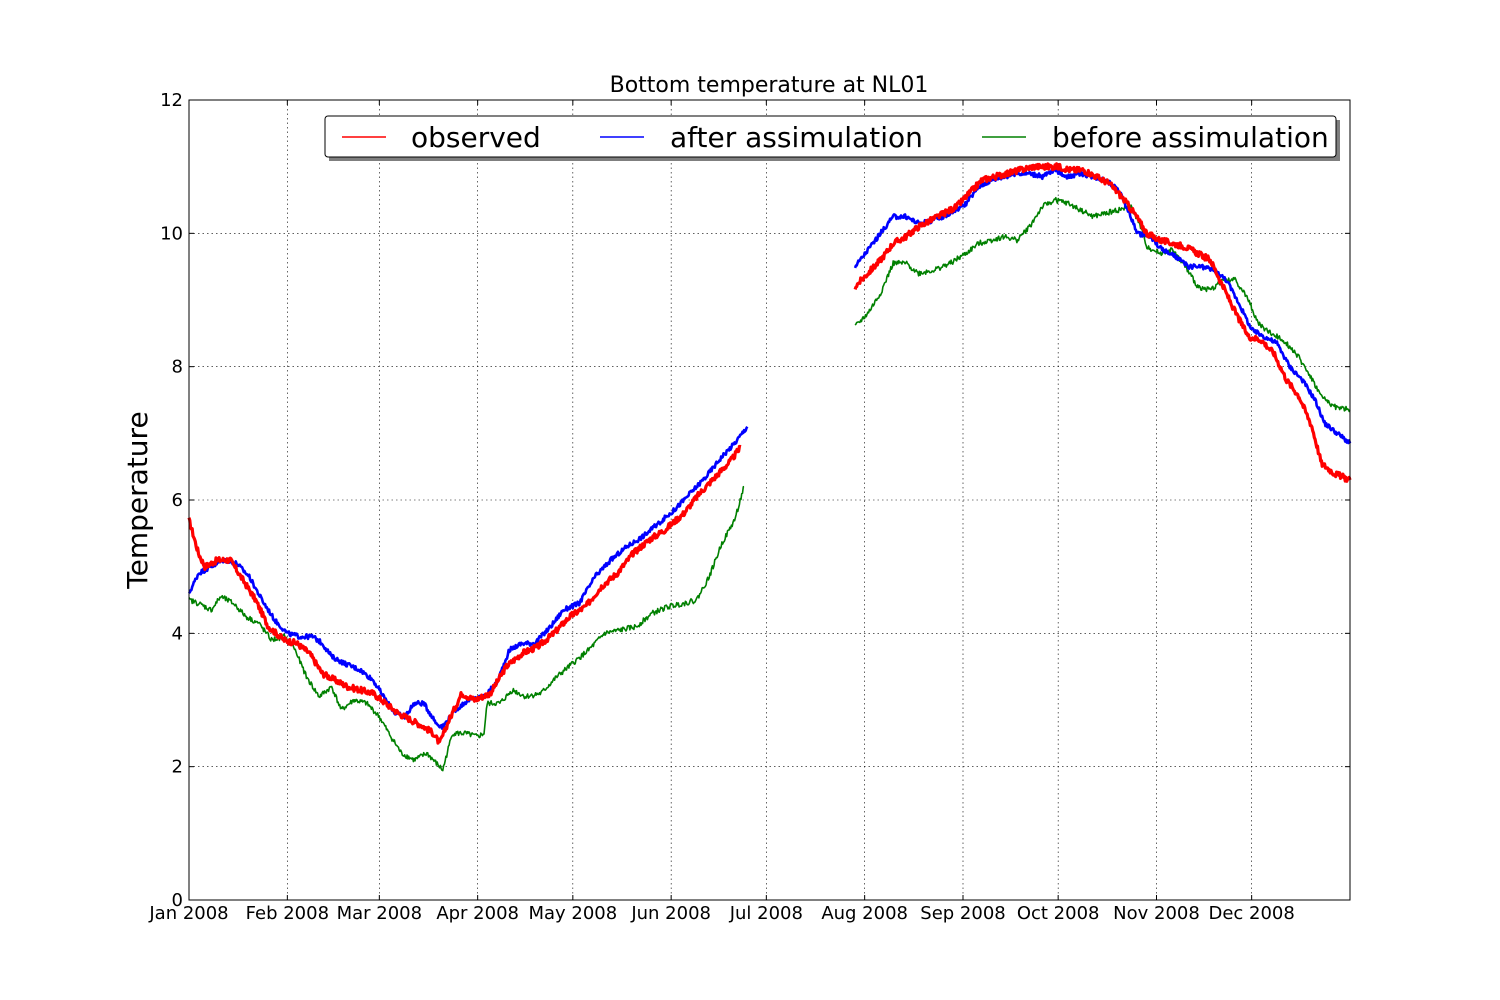  What do you see at coordinates (572, 913) in the screenshot?
I see `x-tick-label: May 2008` at bounding box center [572, 913].